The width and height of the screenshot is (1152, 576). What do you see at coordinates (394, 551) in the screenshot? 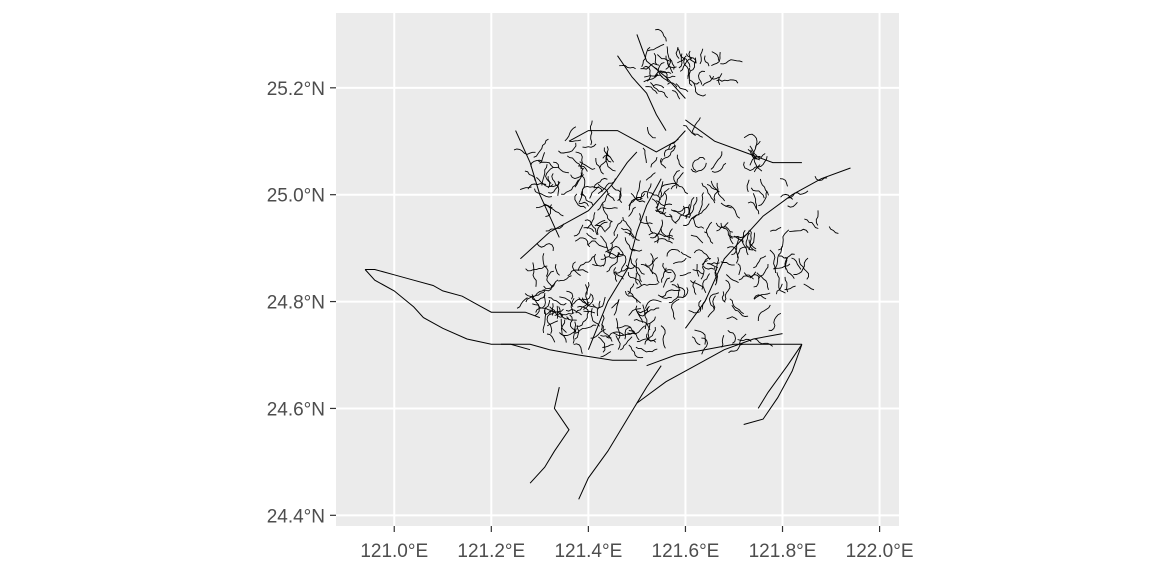
I see `x-tick-label: 121.0°E` at bounding box center [394, 551].